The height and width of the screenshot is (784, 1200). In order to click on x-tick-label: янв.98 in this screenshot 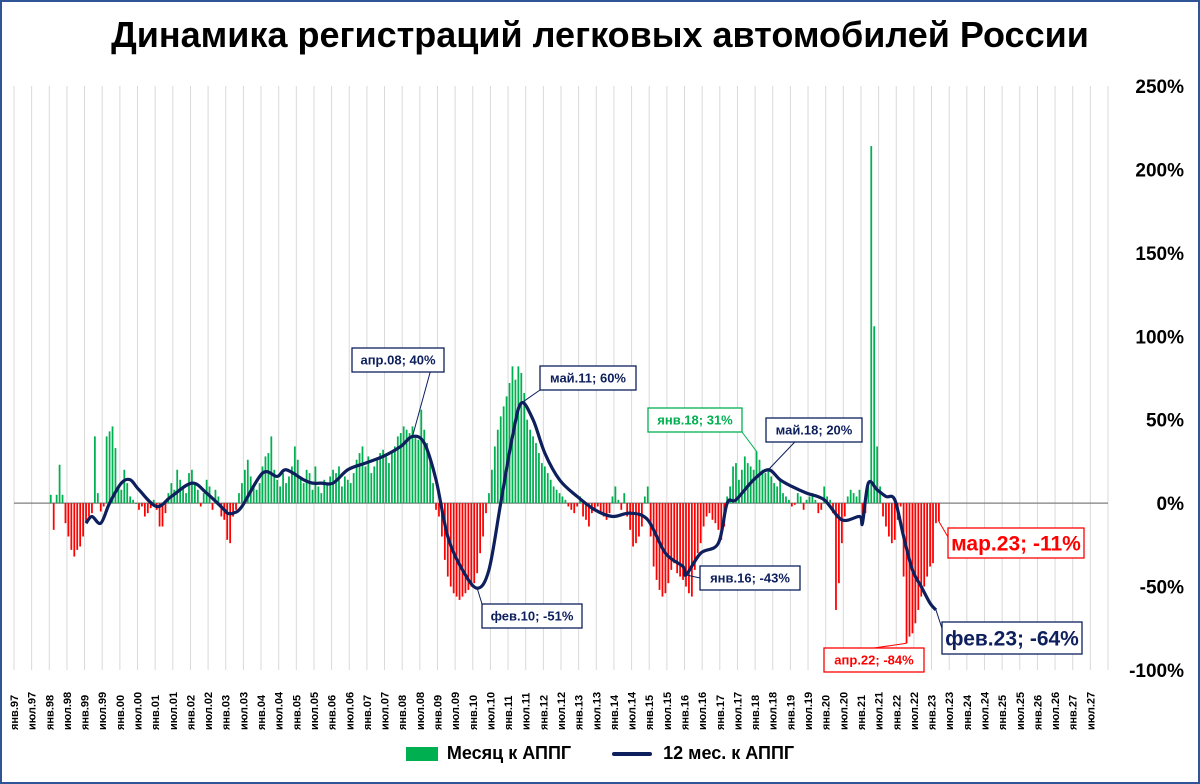, I will do `click(50, 712)`.